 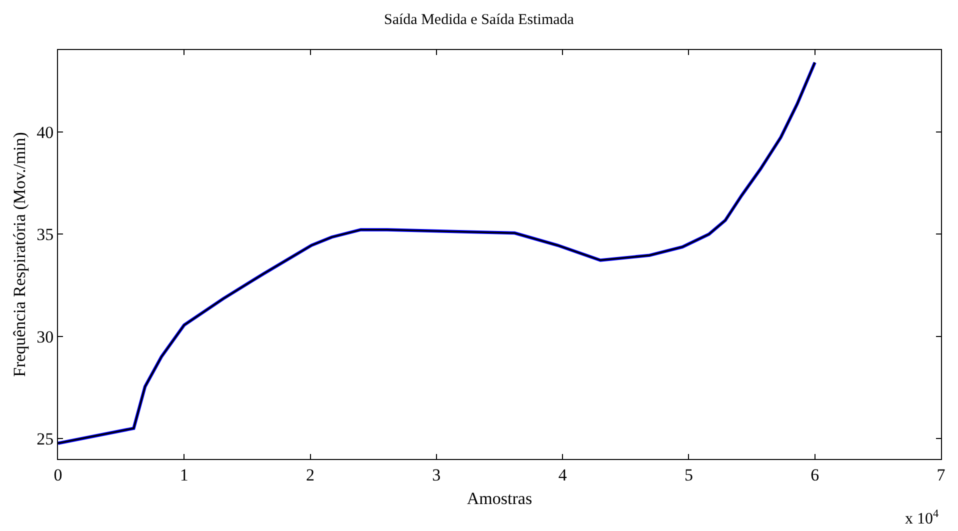 What do you see at coordinates (436, 474) in the screenshot?
I see `x-tick-label: 3` at bounding box center [436, 474].